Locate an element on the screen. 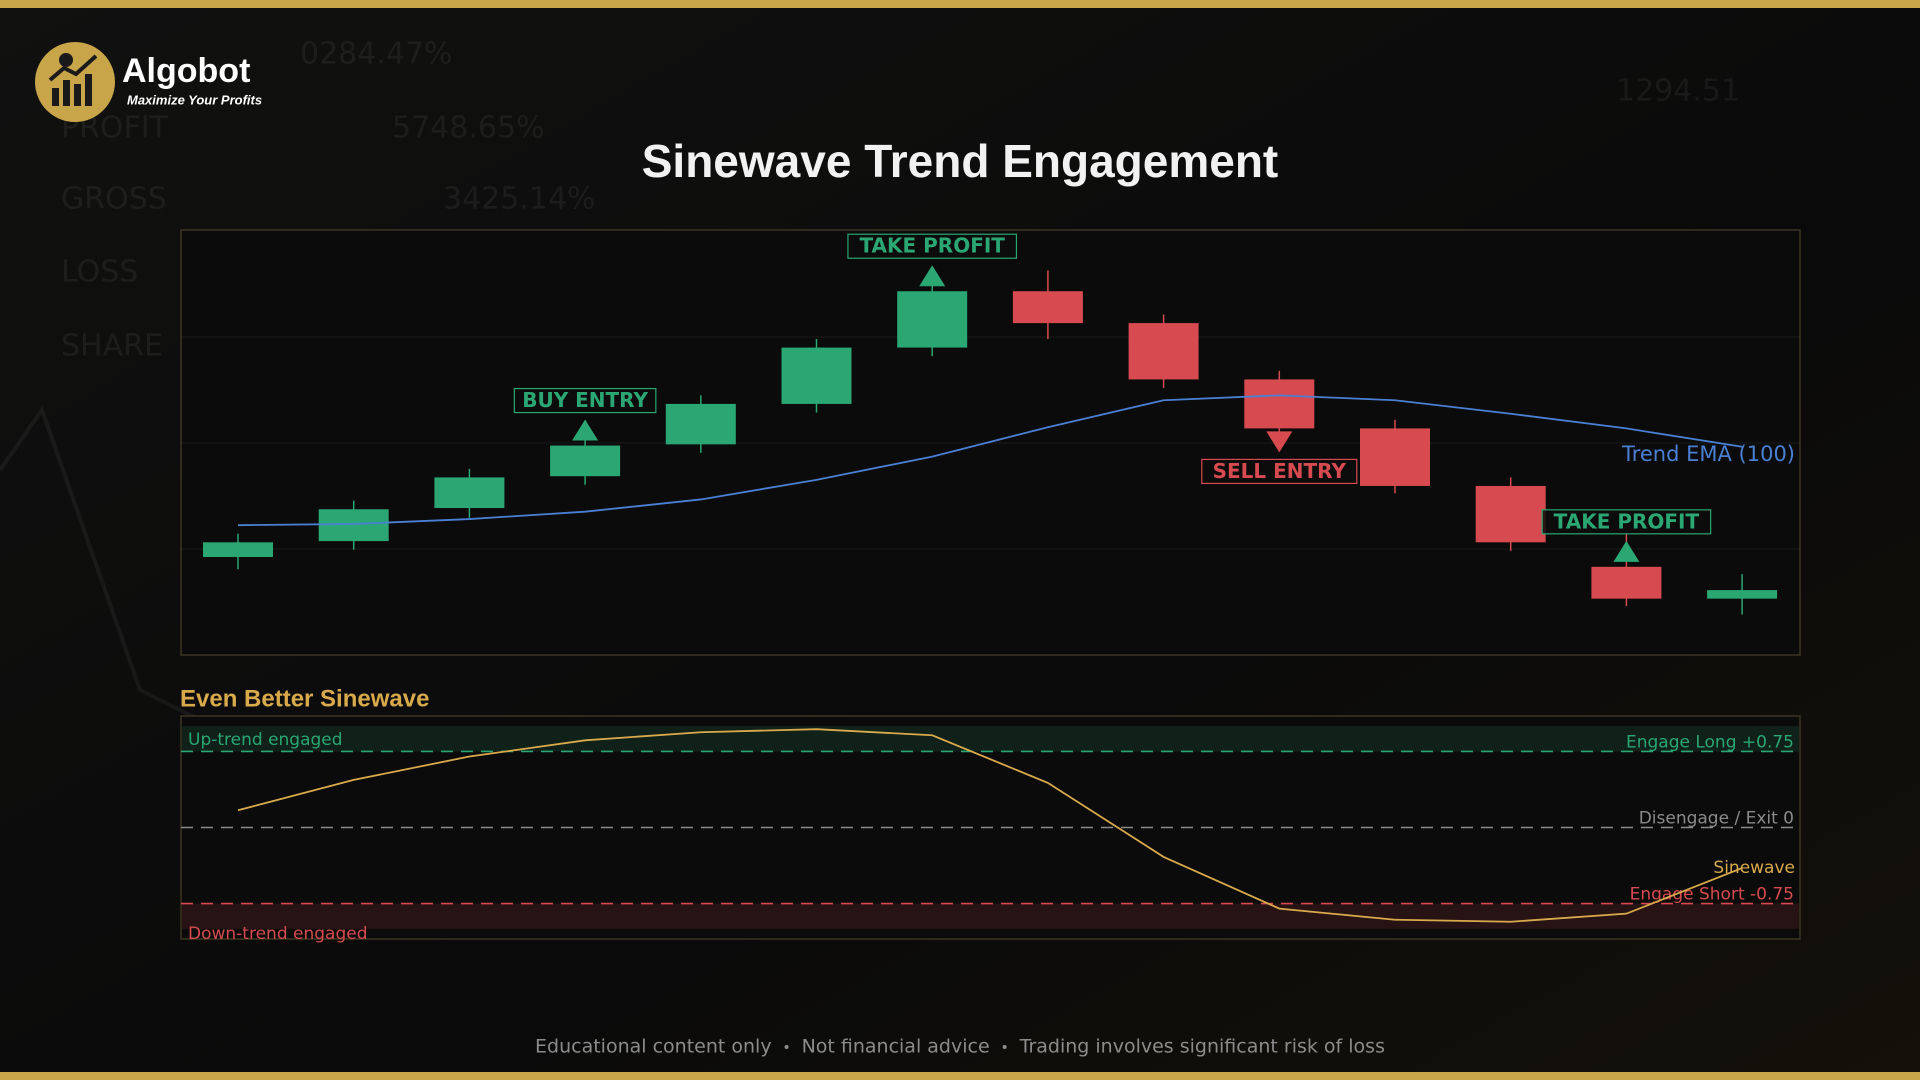  background-text: 0284.47% is located at coordinates (376, 54).